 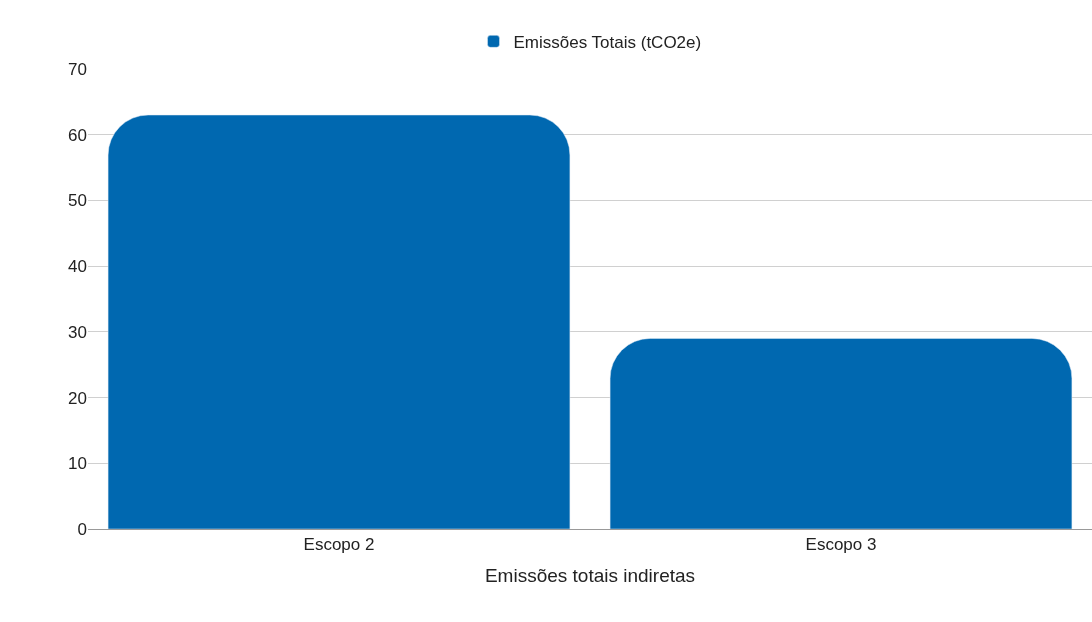 I want to click on y-tick-label: 0, so click(x=82, y=529).